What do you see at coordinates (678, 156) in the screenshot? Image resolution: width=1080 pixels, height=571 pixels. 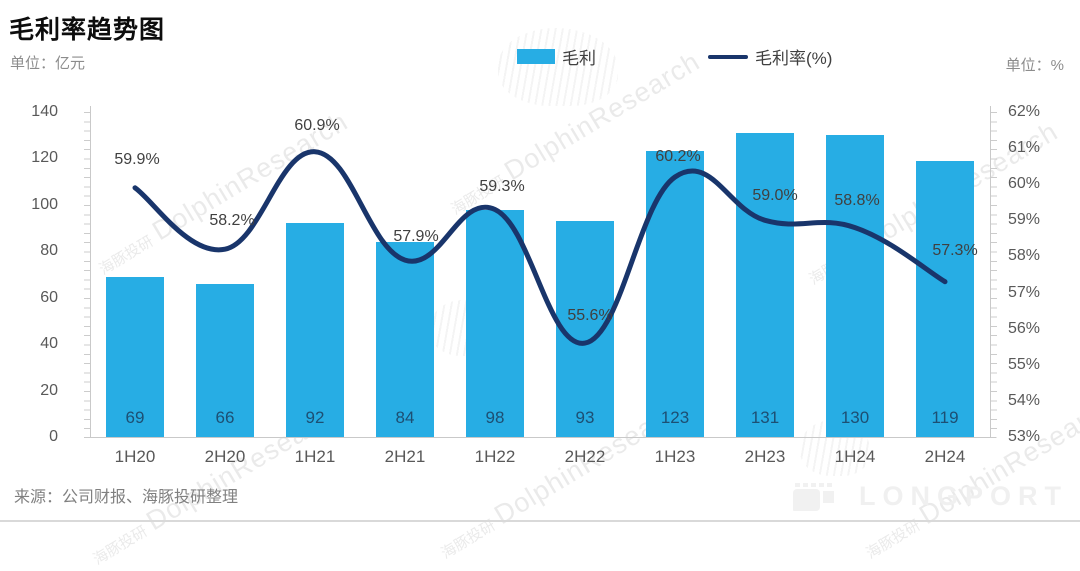 I see `margin-point-label: 60.2%` at bounding box center [678, 156].